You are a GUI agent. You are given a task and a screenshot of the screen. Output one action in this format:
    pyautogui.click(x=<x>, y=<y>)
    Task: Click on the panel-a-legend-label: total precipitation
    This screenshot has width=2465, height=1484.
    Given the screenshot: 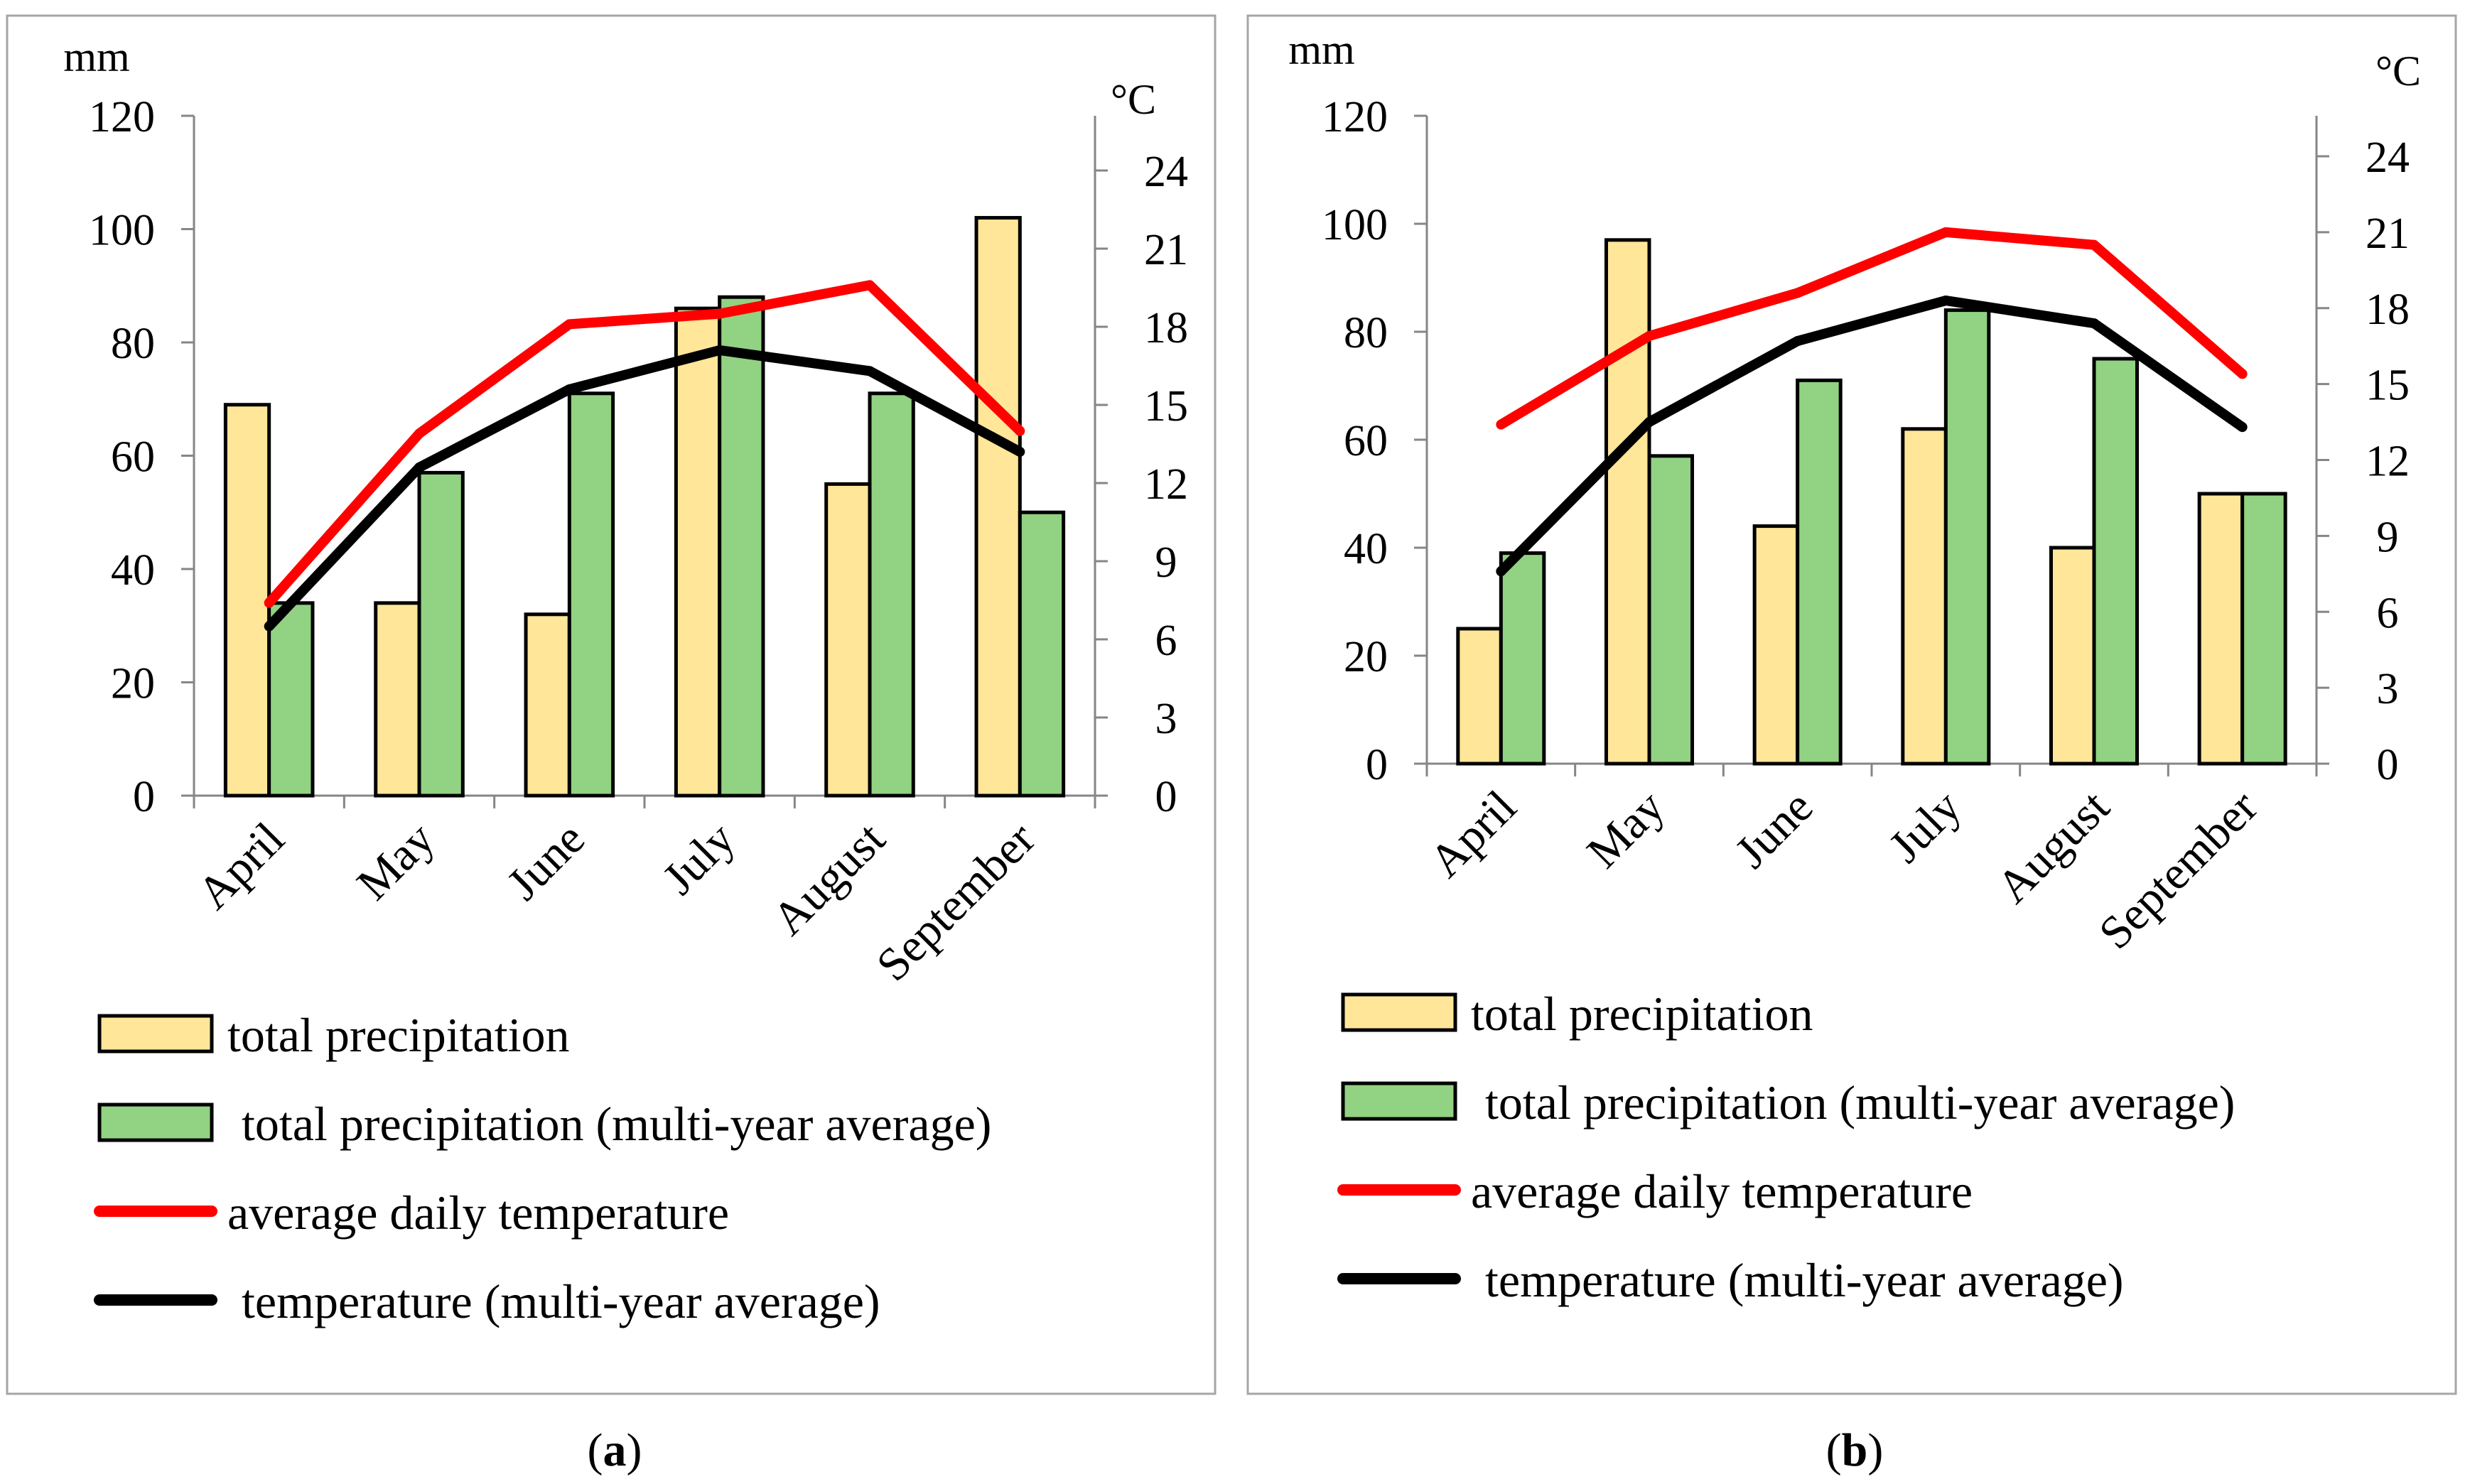 What is the action you would take?
    pyautogui.click(x=398, y=1035)
    